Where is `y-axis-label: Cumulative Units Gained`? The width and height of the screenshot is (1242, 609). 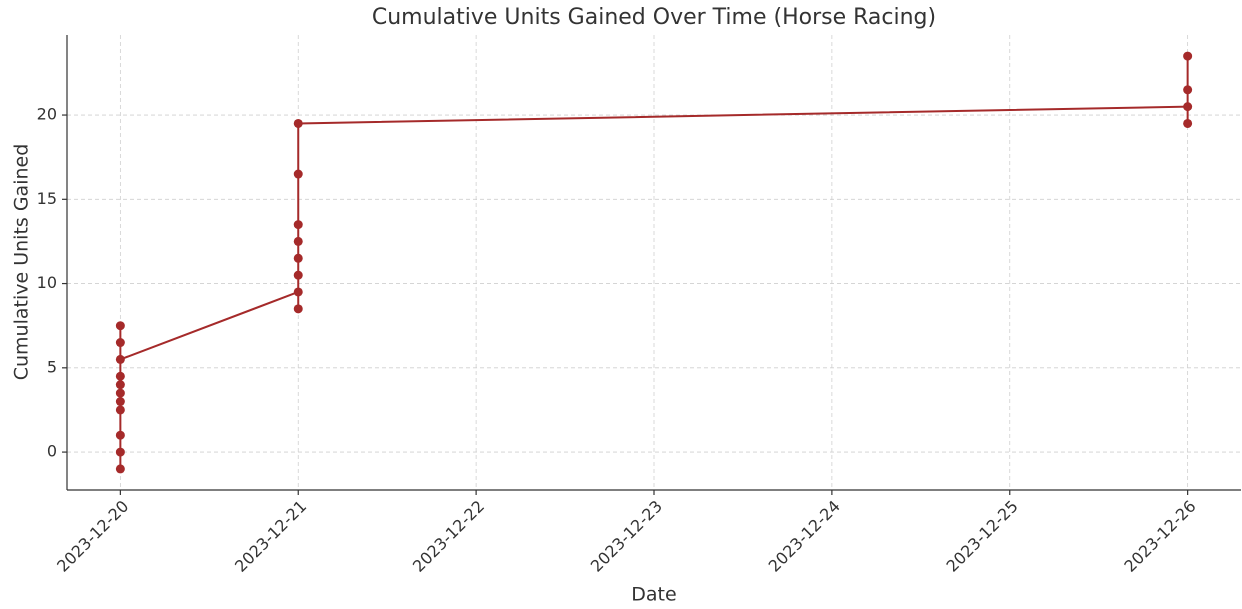 y-axis-label: Cumulative Units Gained is located at coordinates (22, 262).